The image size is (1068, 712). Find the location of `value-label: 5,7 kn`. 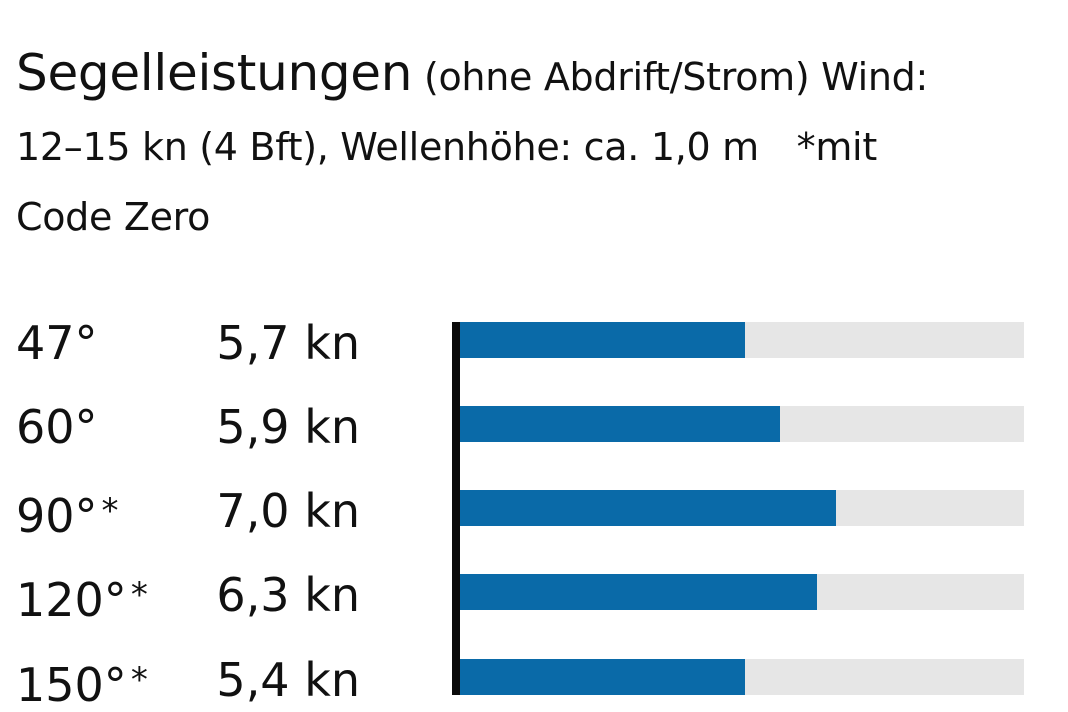

value-label: 5,7 kn is located at coordinates (288, 343).